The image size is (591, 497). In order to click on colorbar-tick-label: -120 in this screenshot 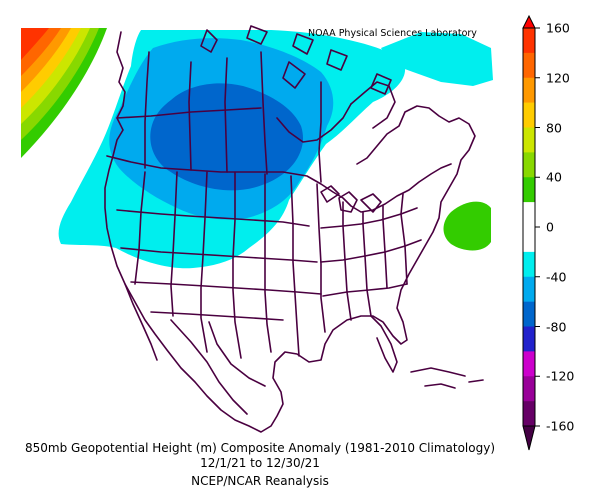, I will do `click(560, 376)`.